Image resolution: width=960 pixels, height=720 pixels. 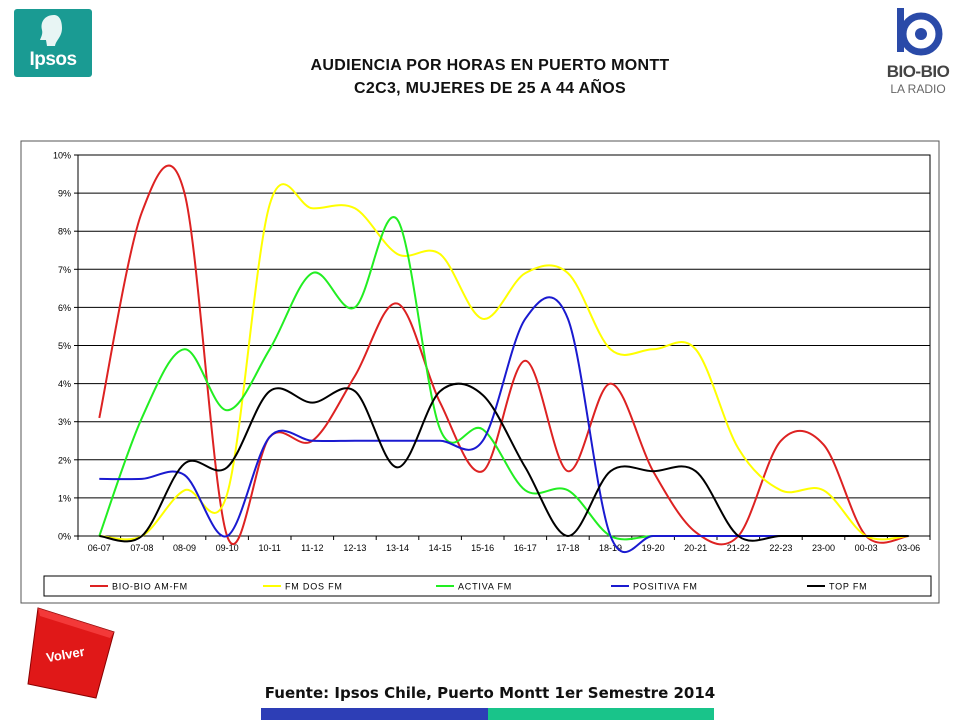 I want to click on x-tick-label: 15-16, so click(x=482, y=548).